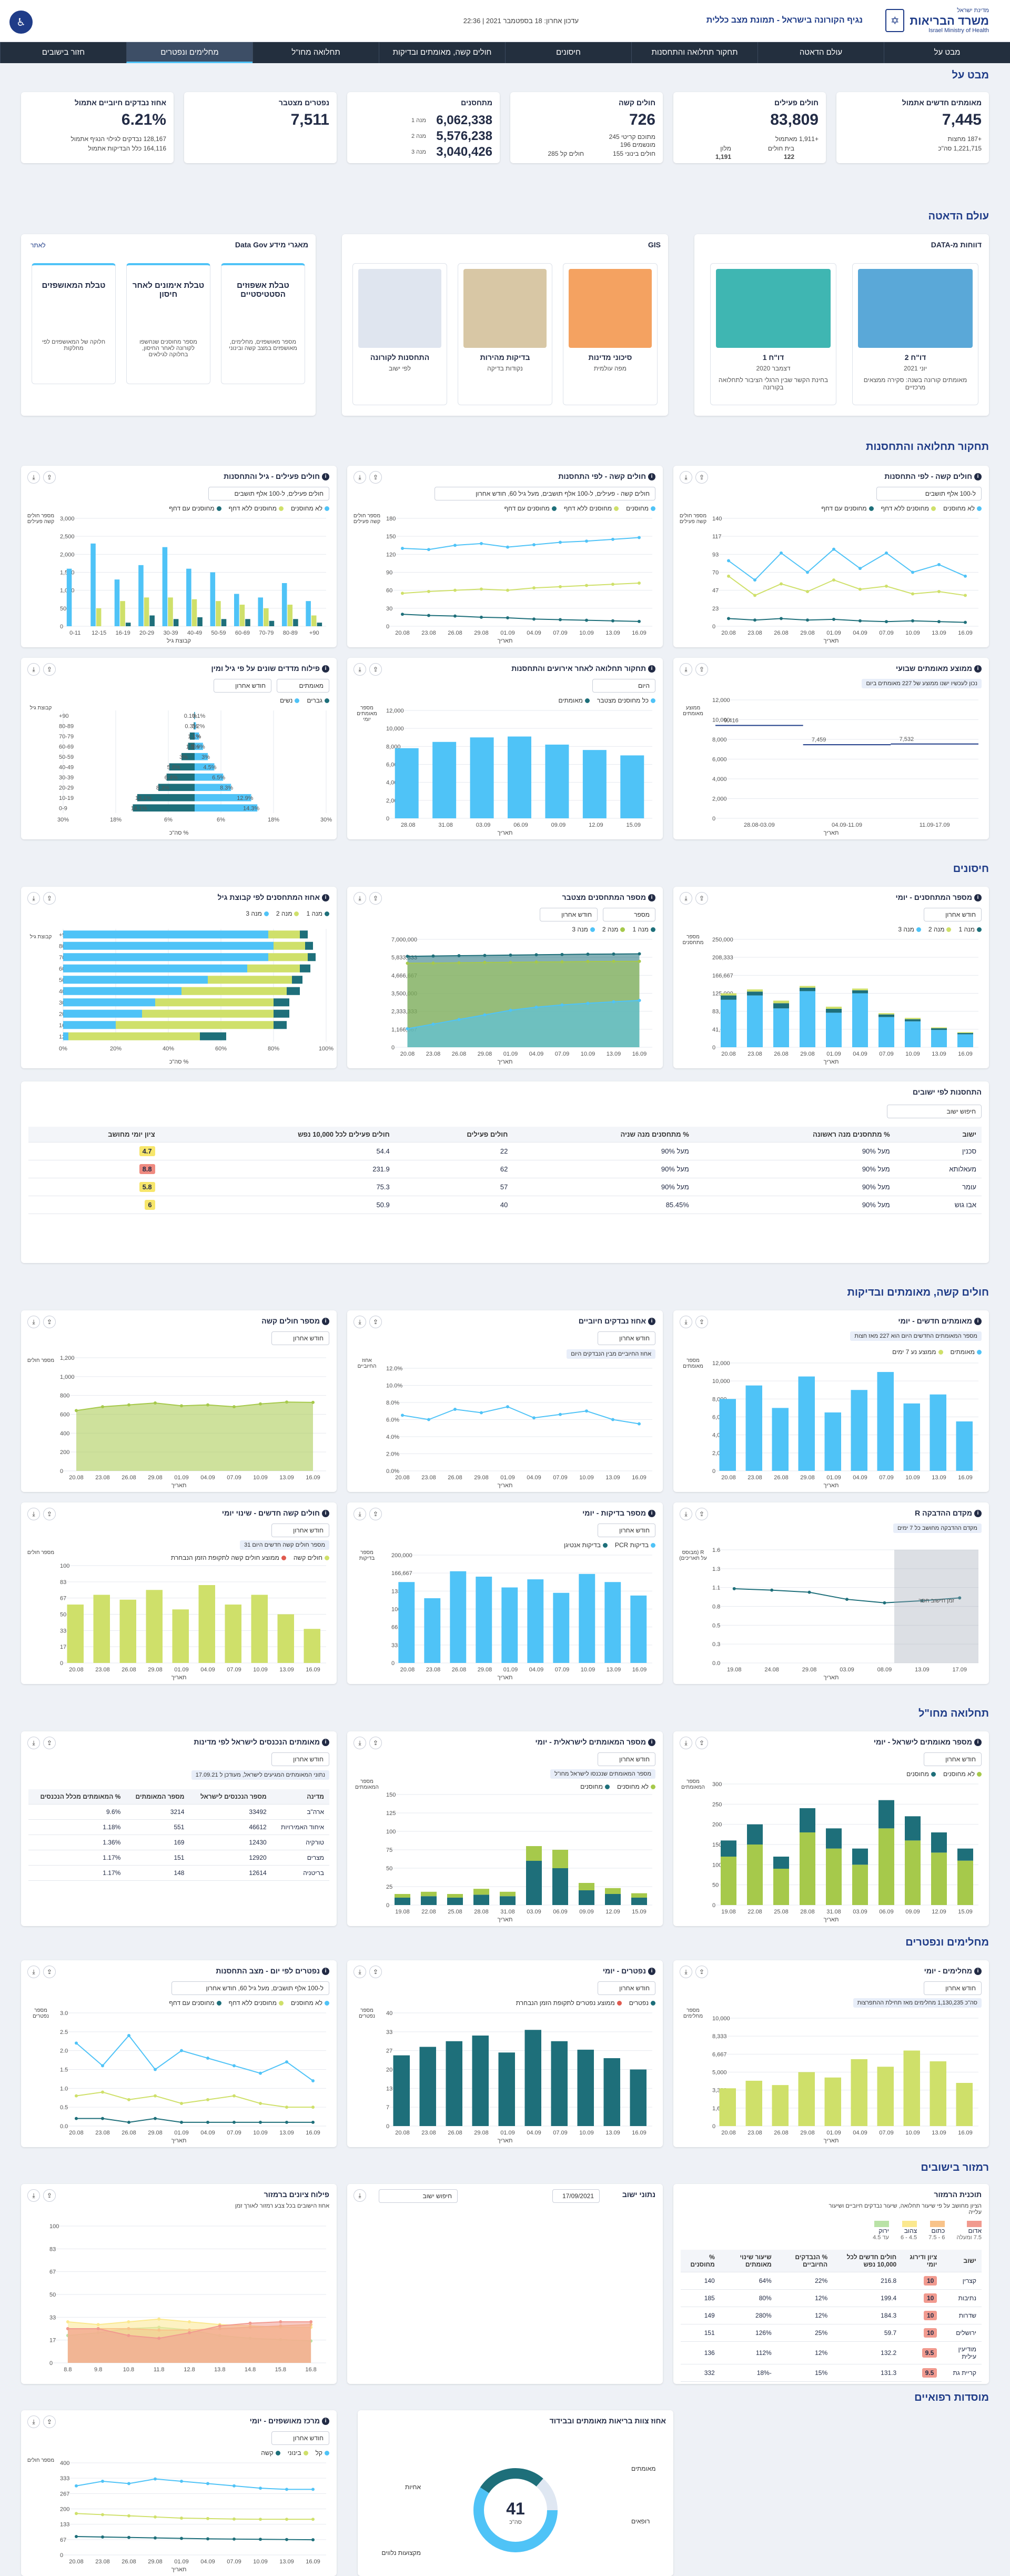 Image resolution: width=1010 pixels, height=2576 pixels. Describe the element at coordinates (626, 700) in the screenshot. I see `legend-item: כל מחוסנים מצטבר` at that location.